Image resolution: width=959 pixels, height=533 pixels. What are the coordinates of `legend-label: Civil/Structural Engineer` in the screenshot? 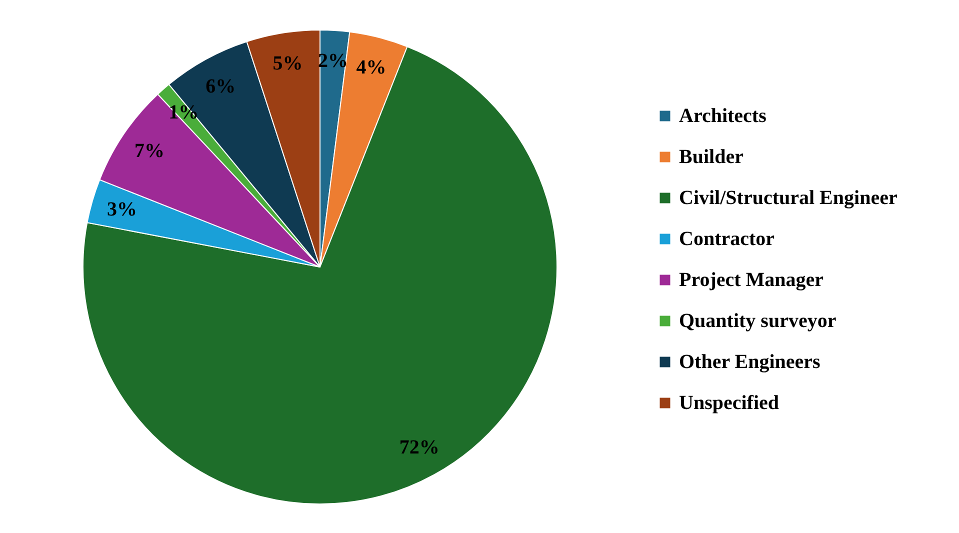 It's located at (788, 198).